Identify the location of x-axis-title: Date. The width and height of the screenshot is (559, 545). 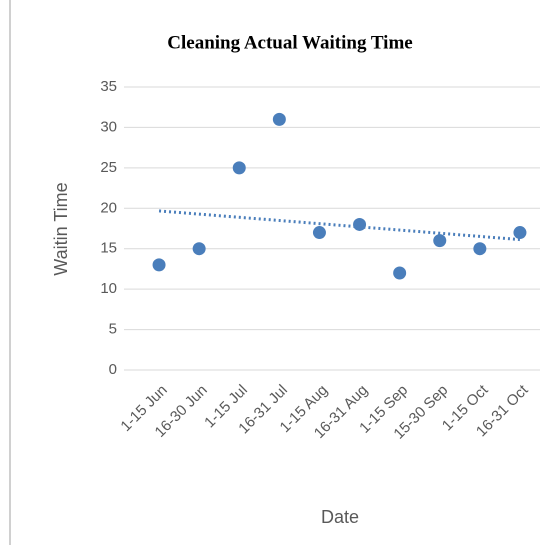
(340, 517).